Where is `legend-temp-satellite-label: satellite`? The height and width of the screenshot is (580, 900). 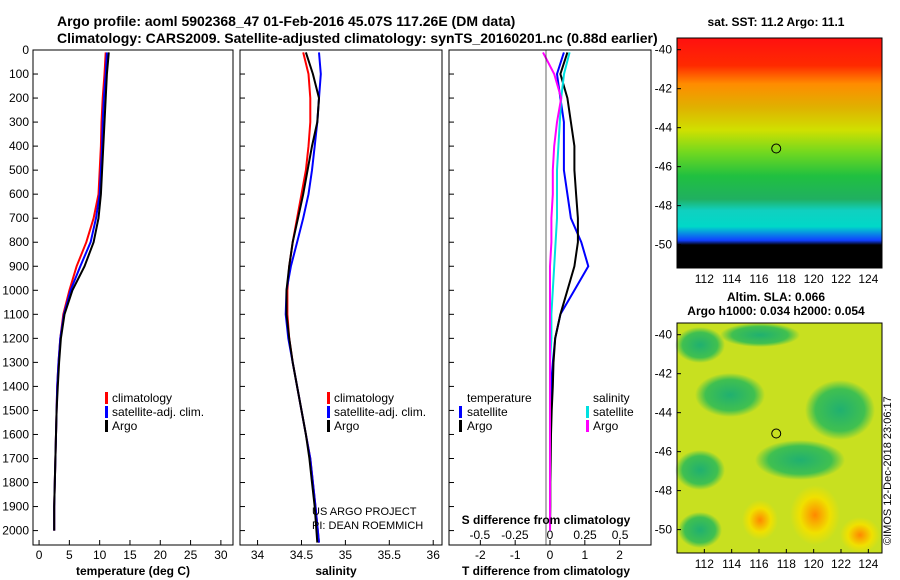 legend-temp-satellite-label: satellite is located at coordinates (487, 412).